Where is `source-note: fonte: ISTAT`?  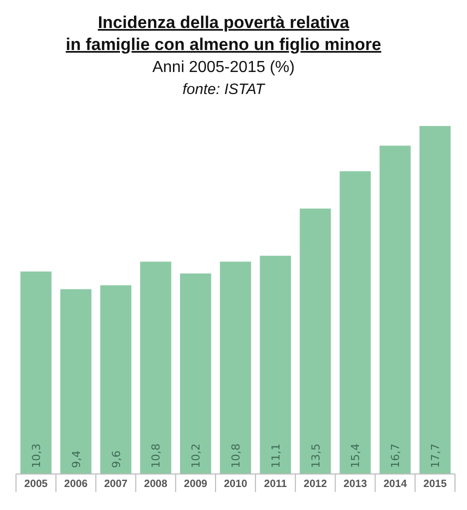 source-note: fonte: ISTAT is located at coordinates (224, 89).